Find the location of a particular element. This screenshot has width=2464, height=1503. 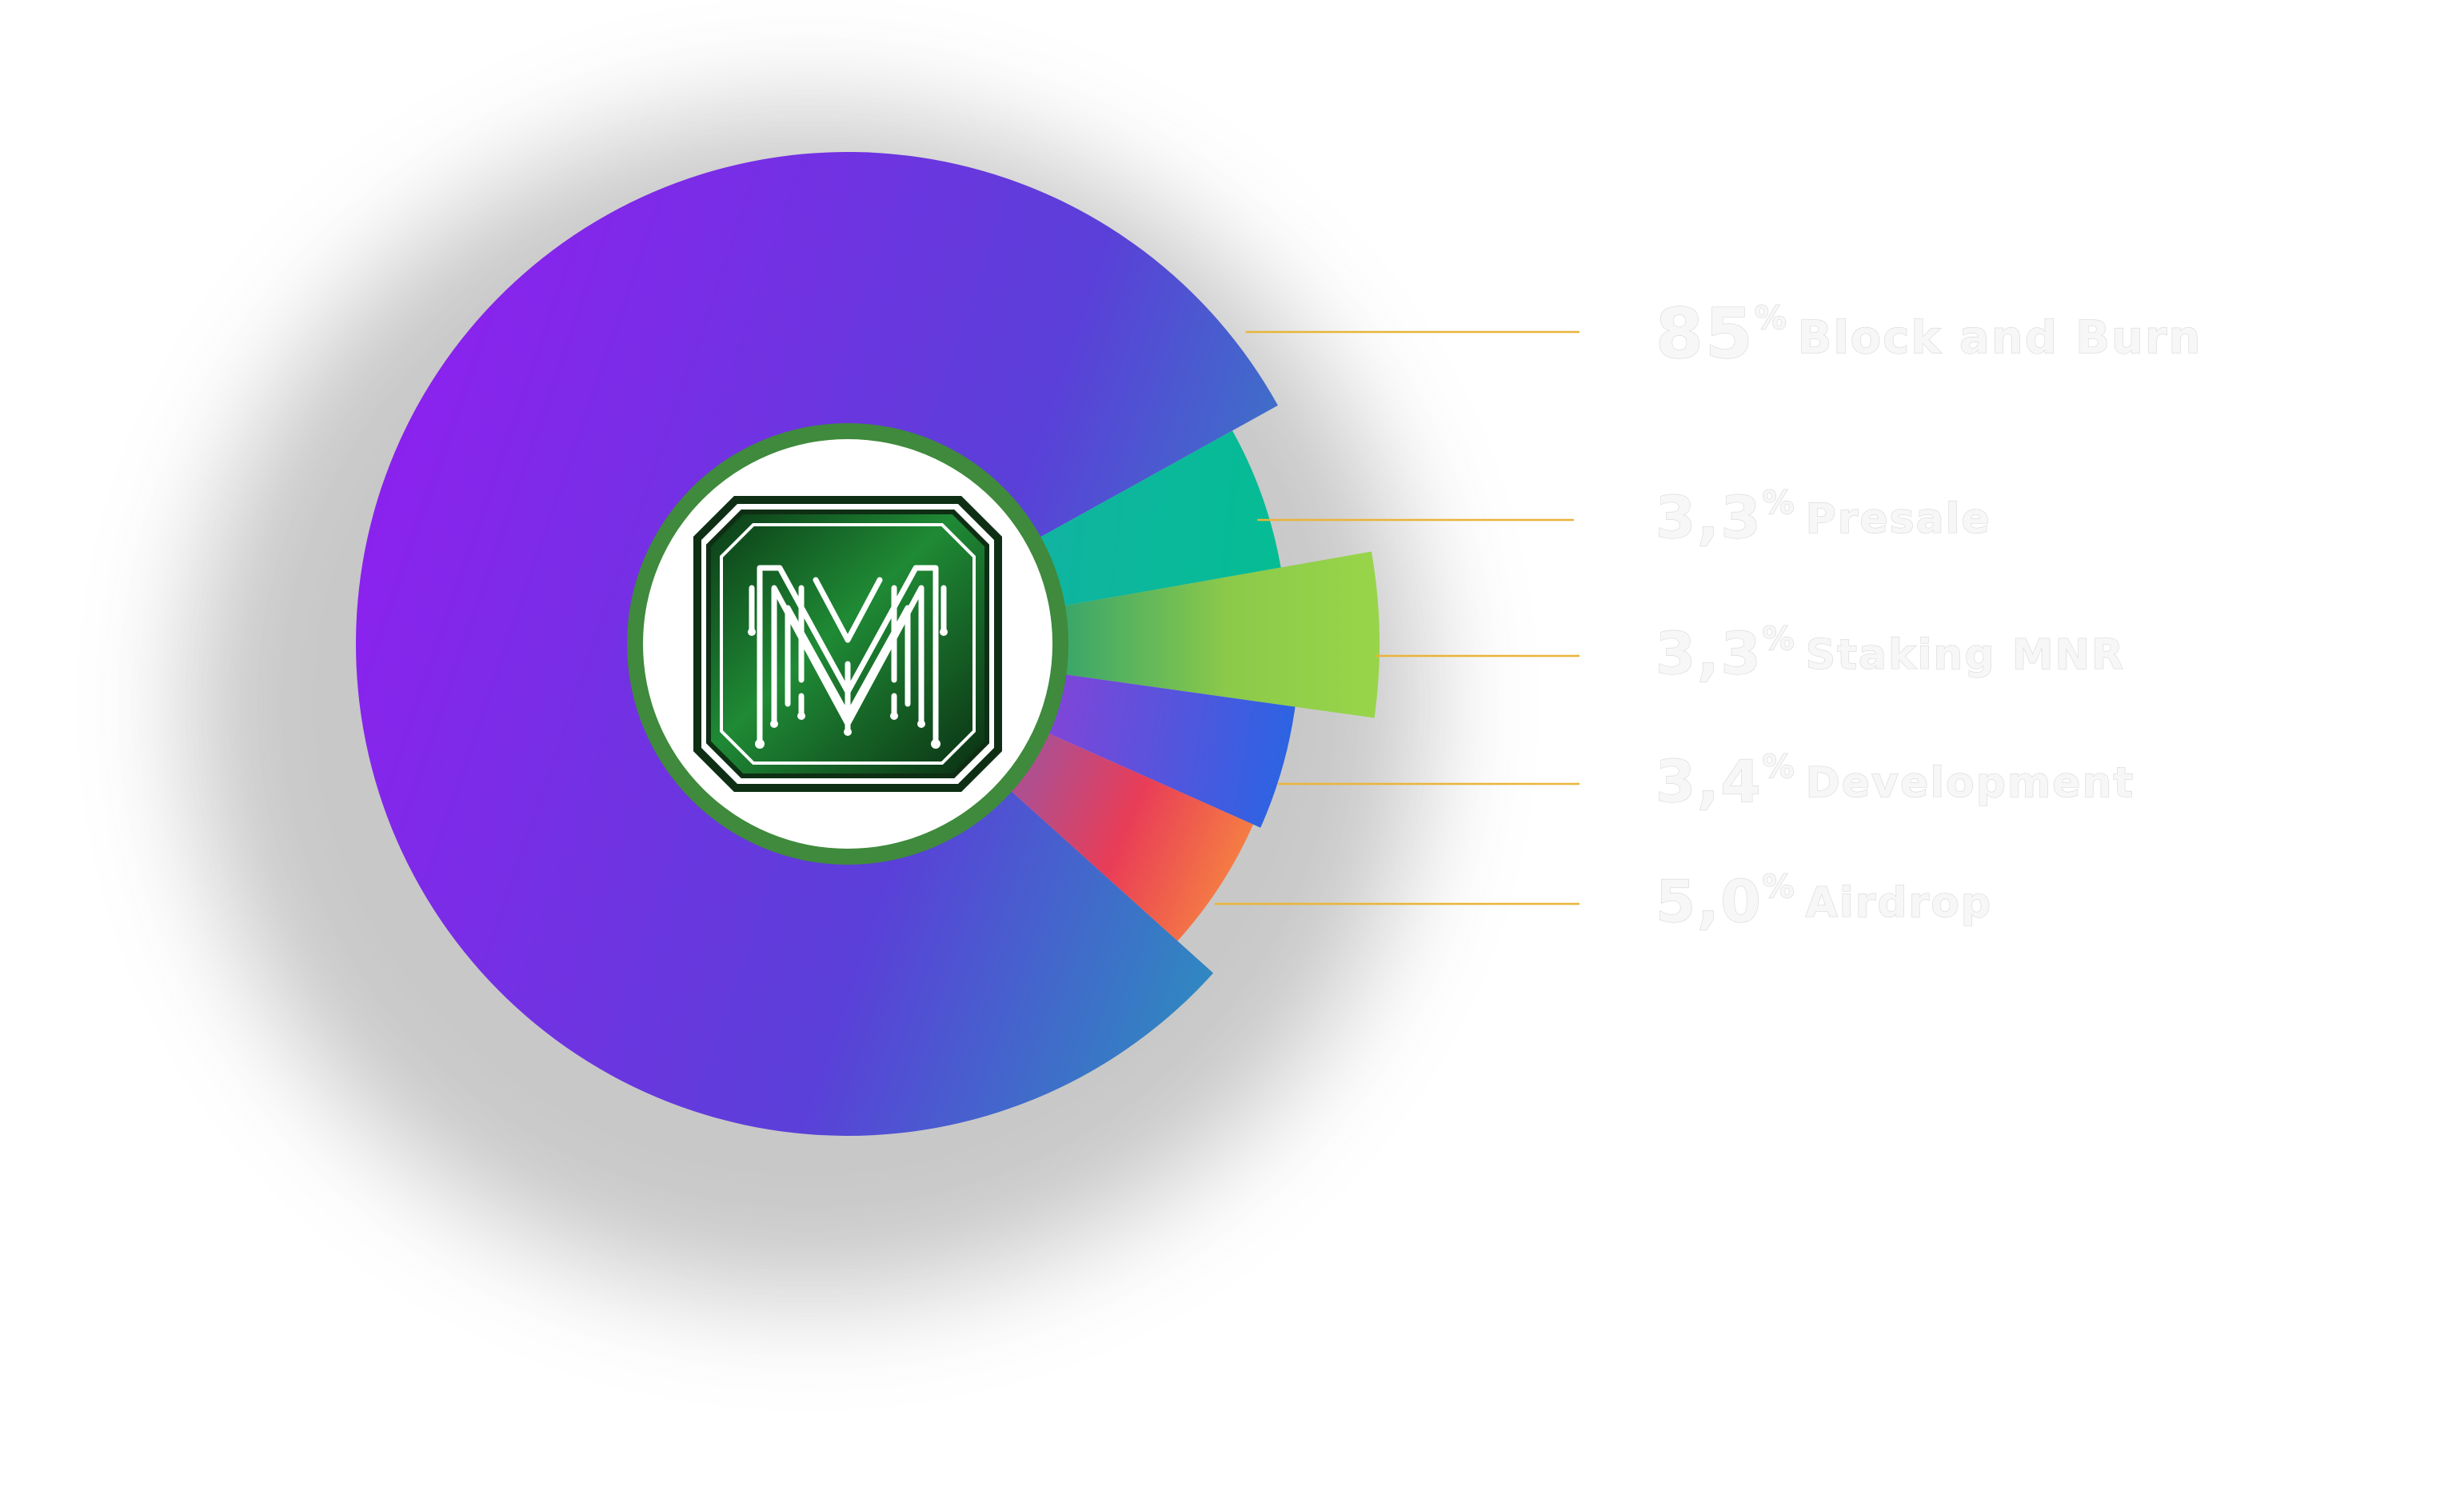

legend-entry-staking-mnr: 3,3% Staking MNR is located at coordinates (1890, 653).